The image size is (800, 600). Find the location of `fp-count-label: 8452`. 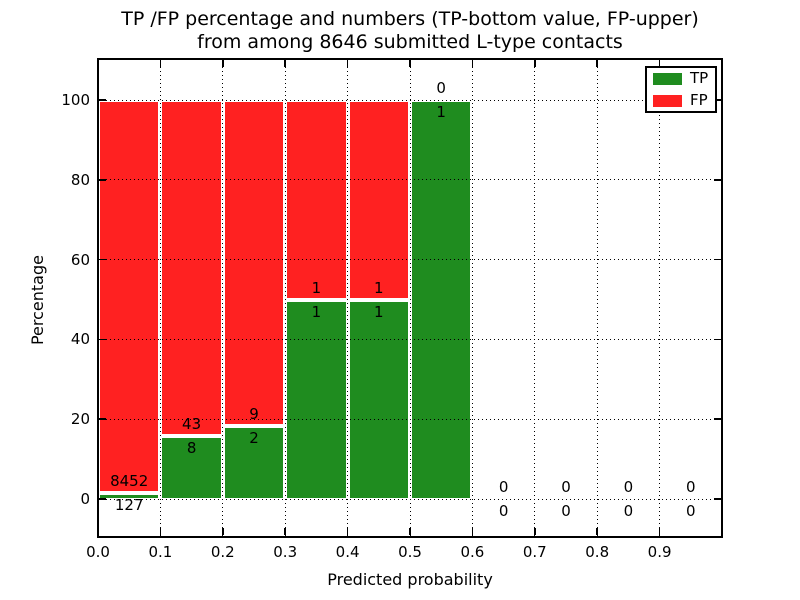

fp-count-label: 8452 is located at coordinates (129, 481).